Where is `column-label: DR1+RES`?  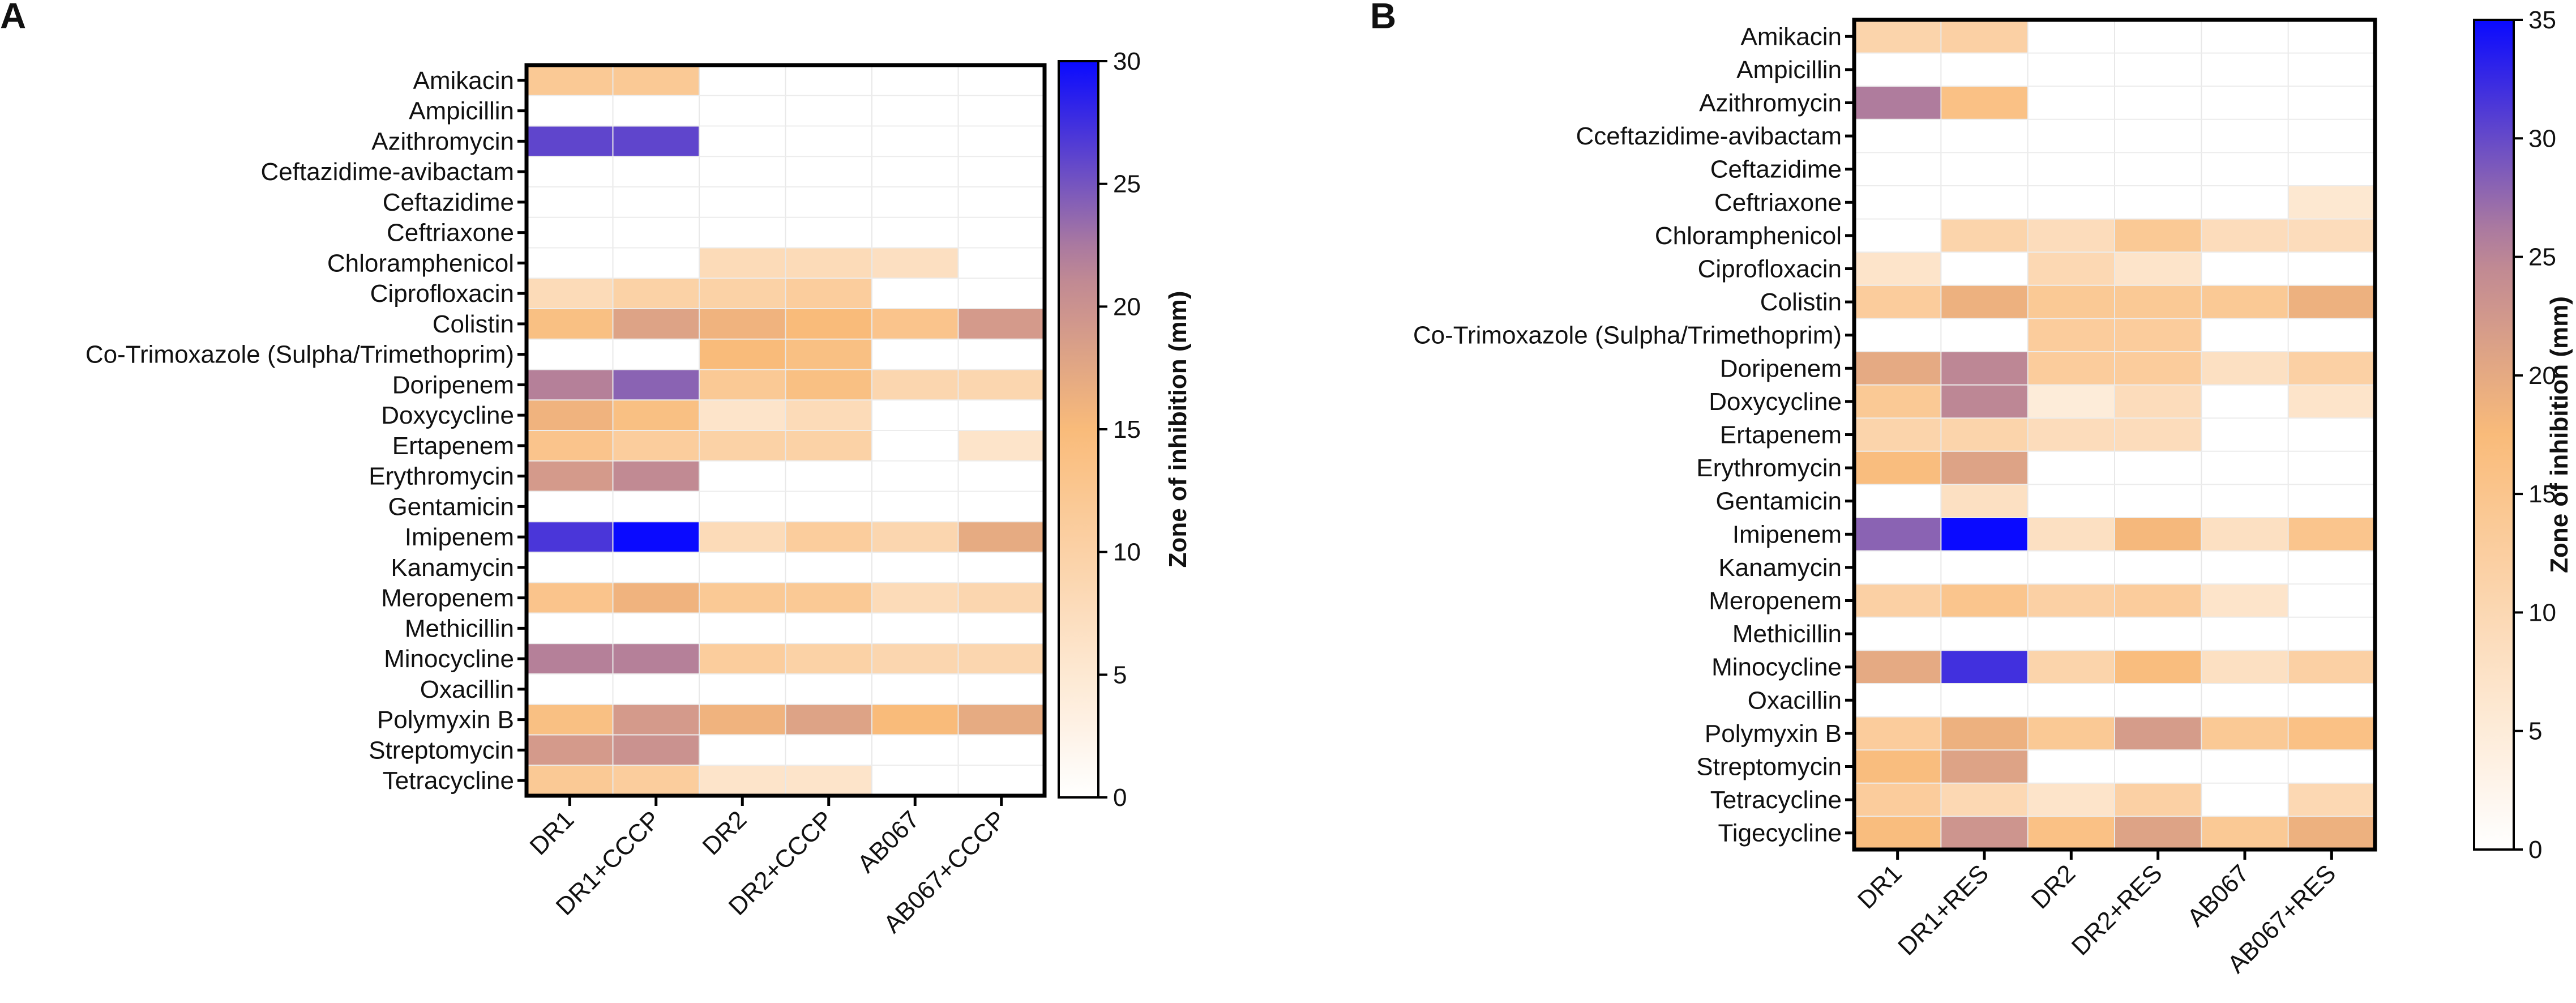 column-label: DR1+RES is located at coordinates (1943, 910).